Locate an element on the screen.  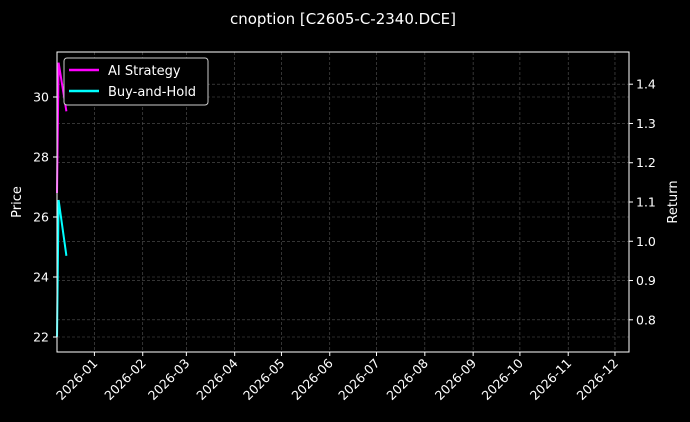
y-right-tick-label: 1.4 is located at coordinates (646, 84).